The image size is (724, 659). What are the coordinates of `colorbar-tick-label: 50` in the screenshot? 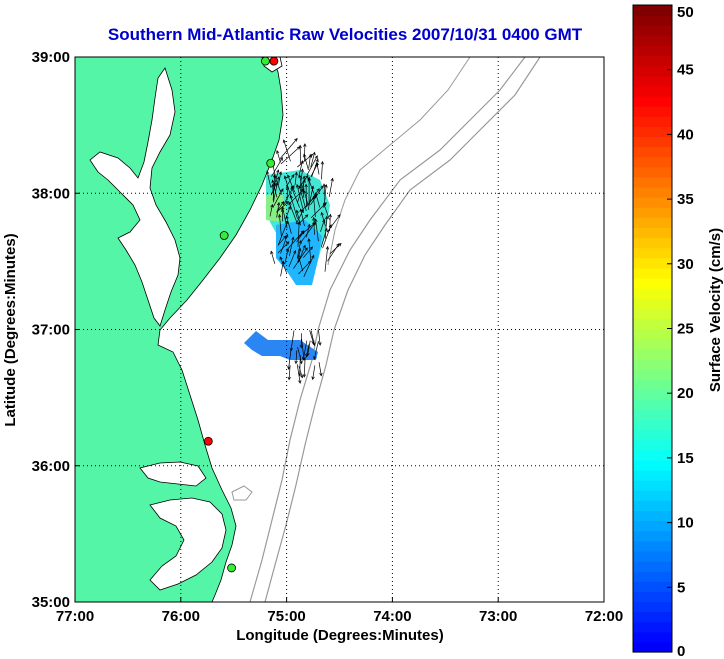 It's located at (685, 12).